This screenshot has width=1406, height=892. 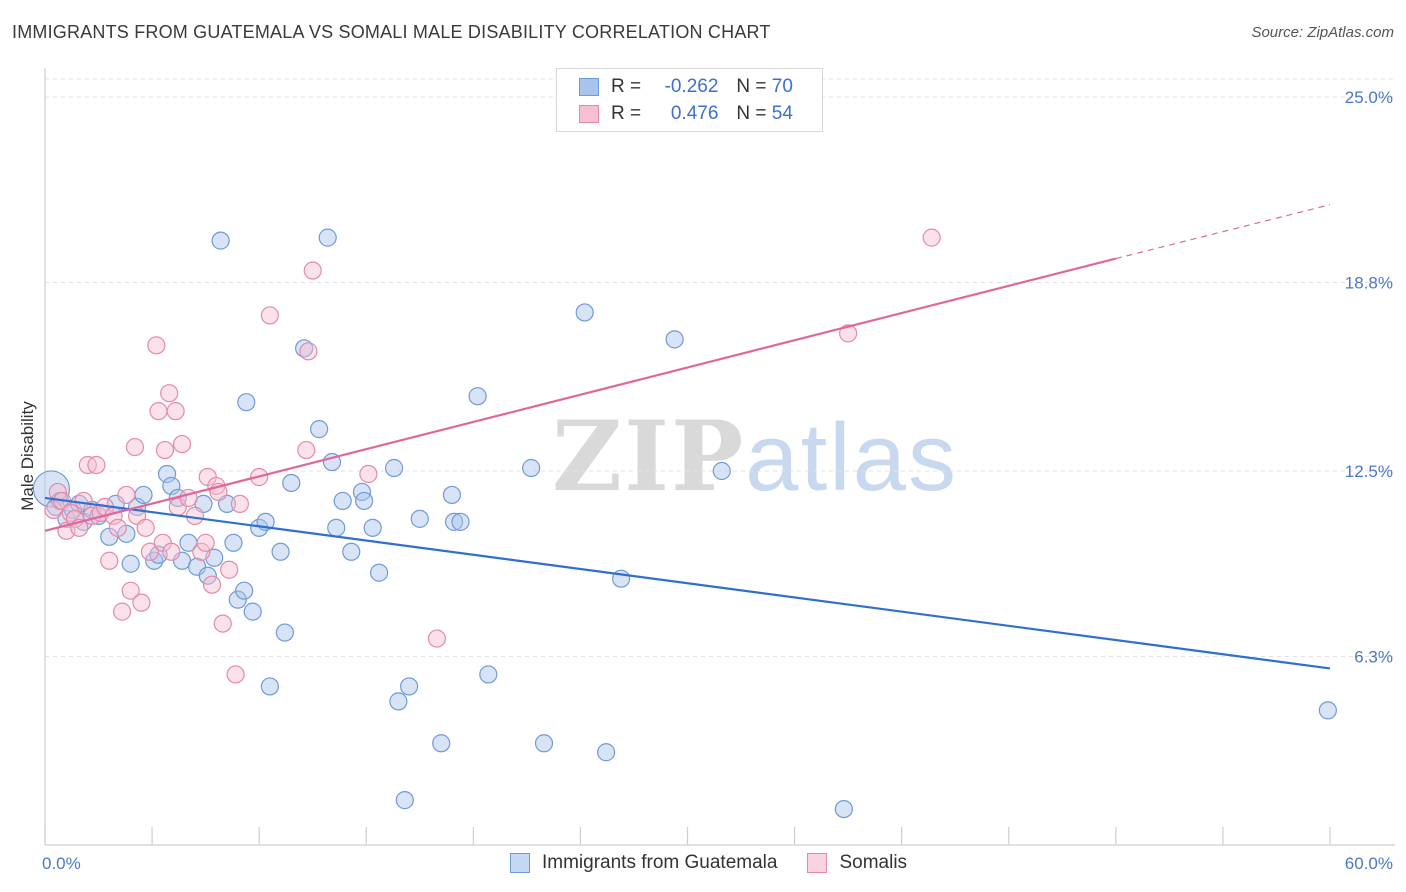 I want to click on stats-legend-row-somalis: R = 0.476 N = 54, so click(x=686, y=114).